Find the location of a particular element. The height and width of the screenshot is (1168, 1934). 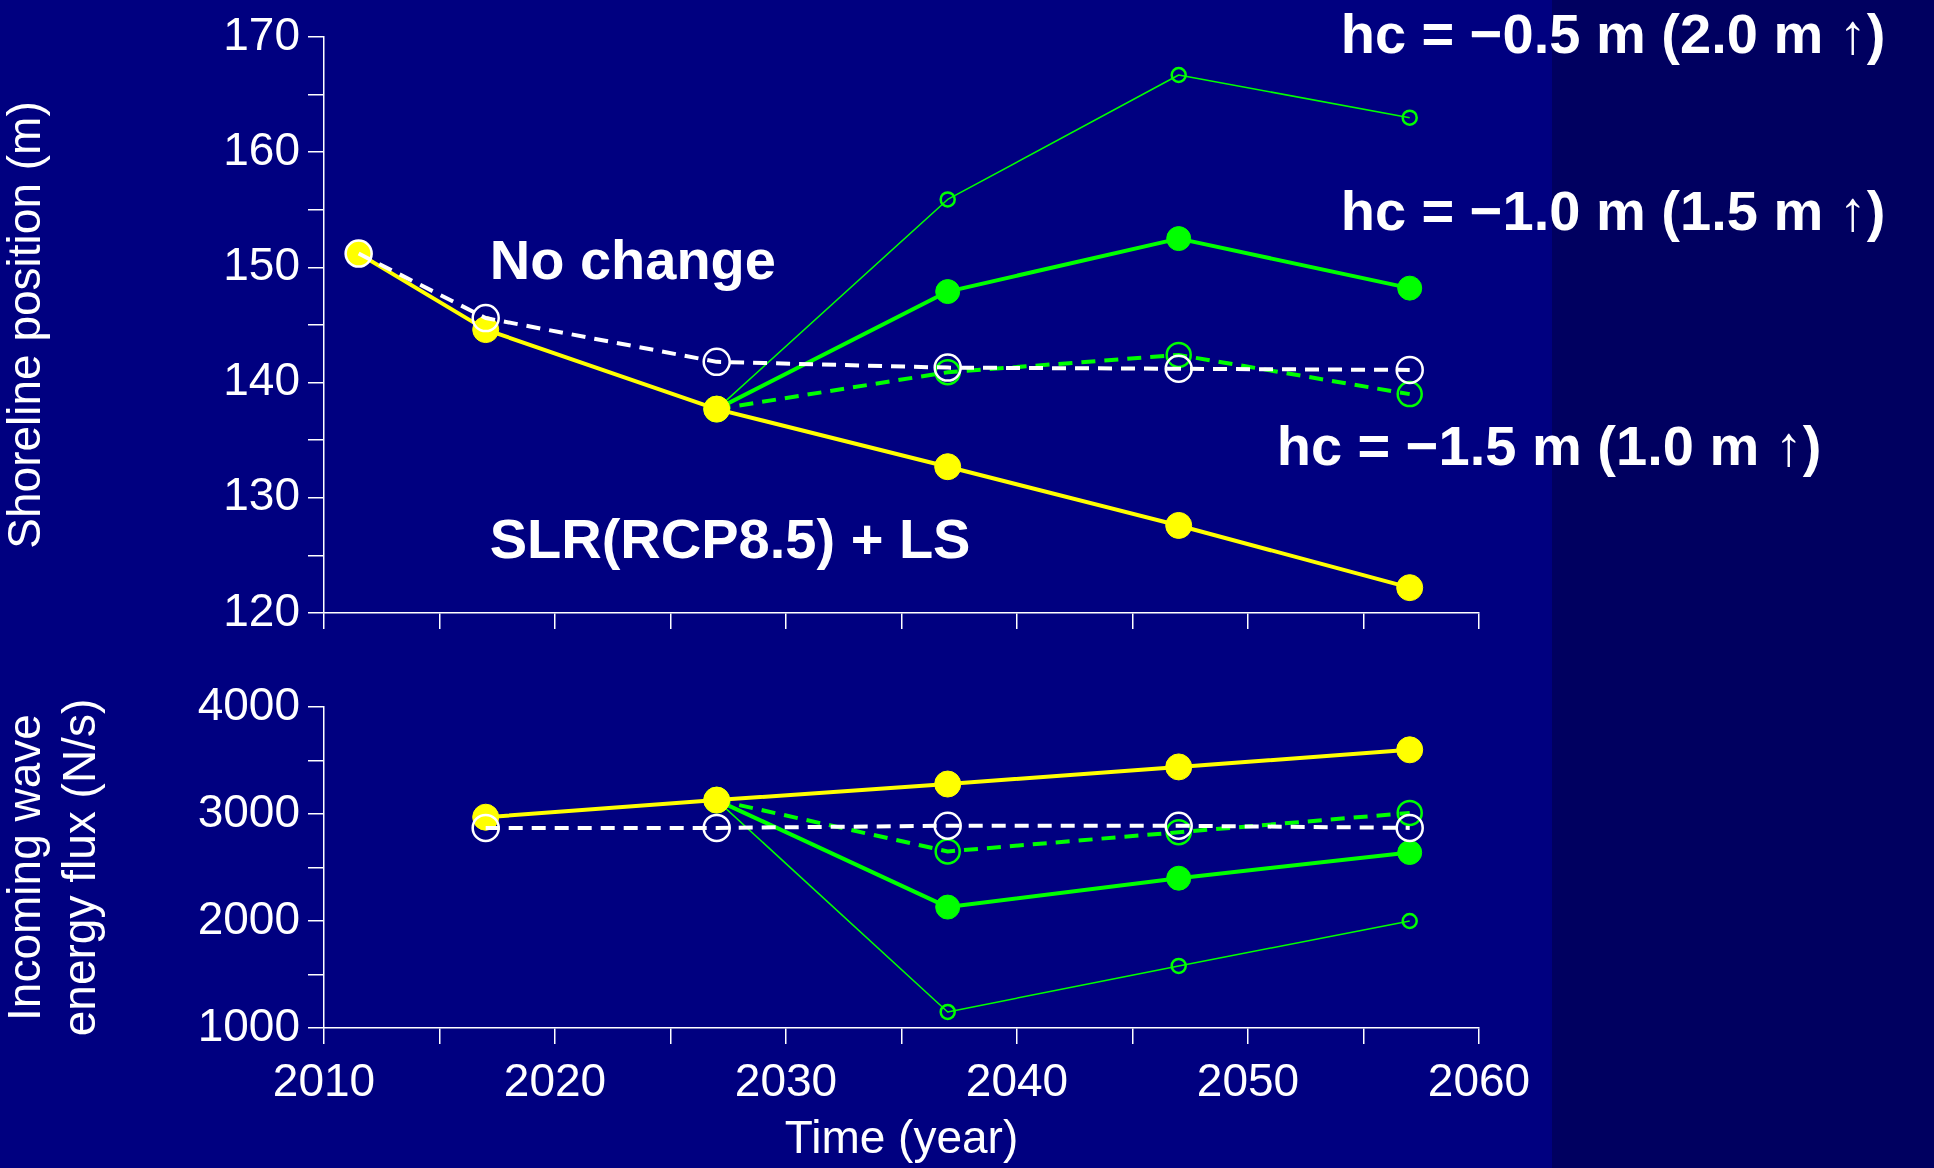

series-label: No change is located at coordinates (632, 259).